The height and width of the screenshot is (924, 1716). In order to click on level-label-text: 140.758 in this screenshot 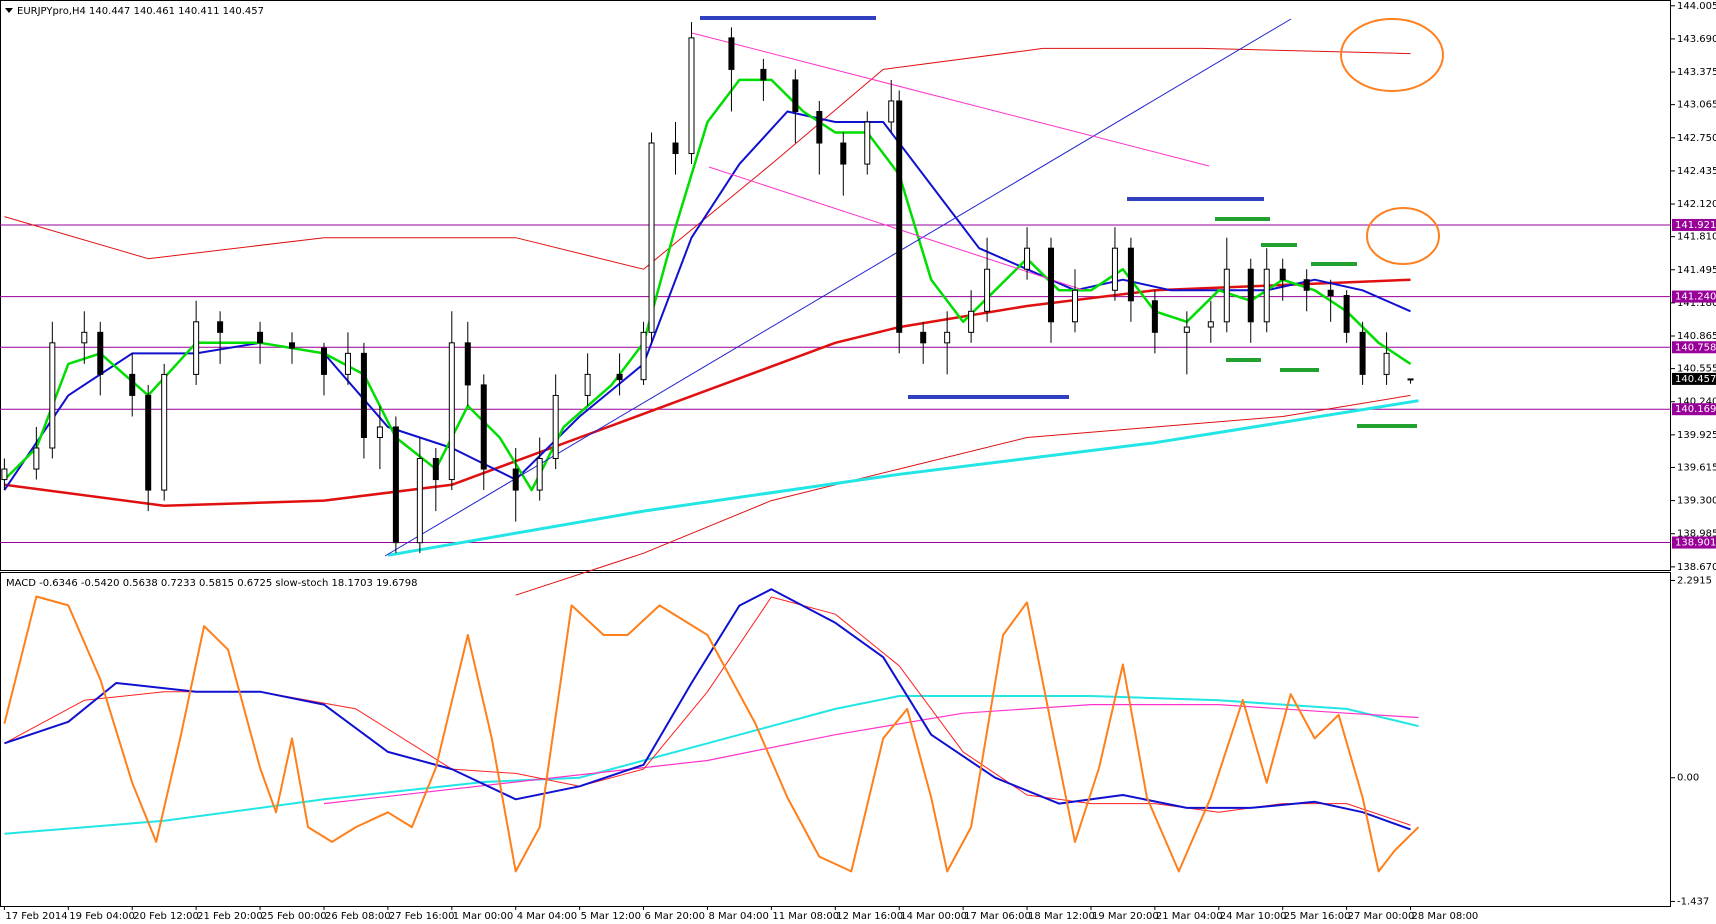, I will do `click(1695, 347)`.